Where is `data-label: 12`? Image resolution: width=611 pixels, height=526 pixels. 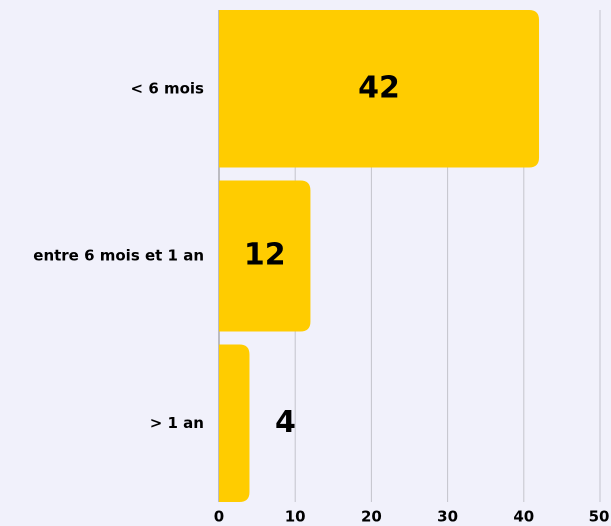 data-label: 12 is located at coordinates (265, 255).